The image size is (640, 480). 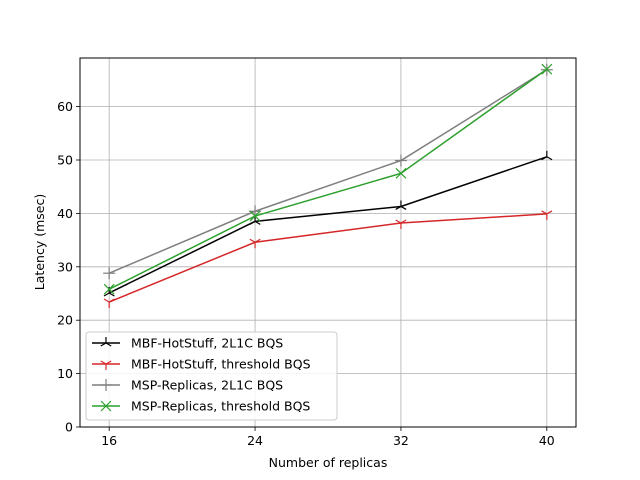 What do you see at coordinates (220, 406) in the screenshot?
I see `legend-label: MSP-Replicas, threshold BQS` at bounding box center [220, 406].